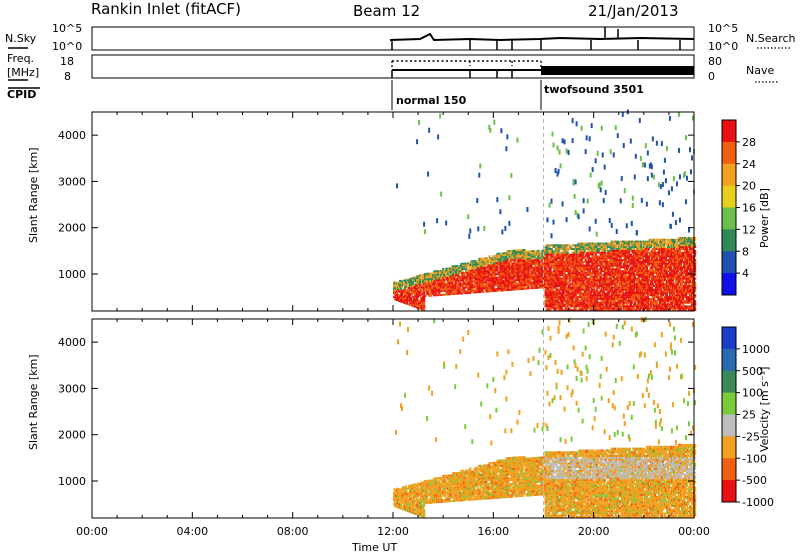 This screenshot has height=554, width=800. I want to click on nsky-trace, so click(542, 37).